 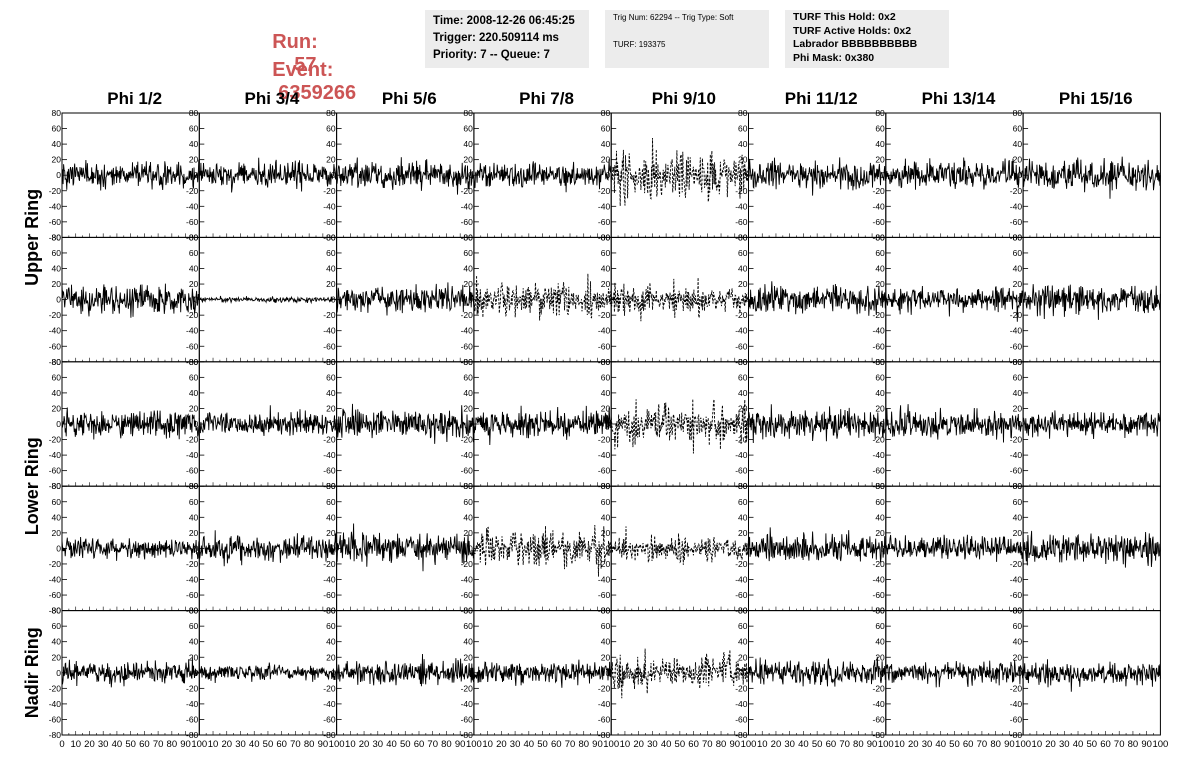 What do you see at coordinates (741, 595) in the screenshot?
I see `y-tick-label-r4-c6--60: -60` at bounding box center [741, 595].